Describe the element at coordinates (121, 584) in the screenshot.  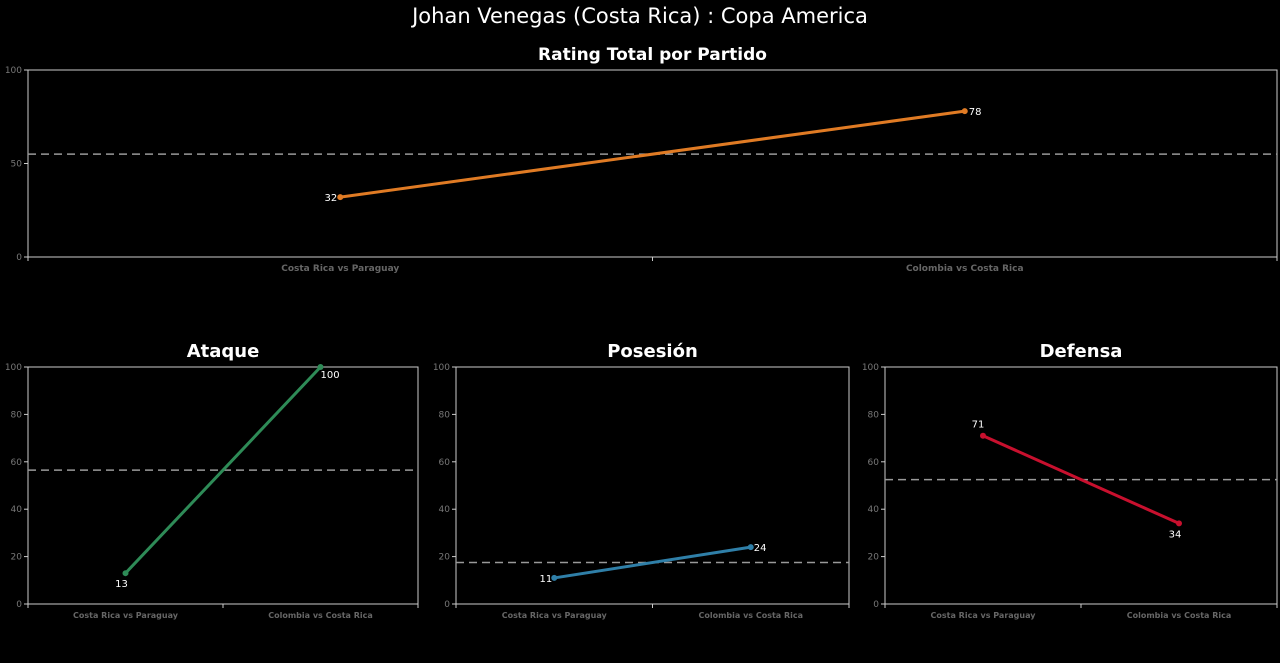
I see `chart1-data-label: 13` at that location.